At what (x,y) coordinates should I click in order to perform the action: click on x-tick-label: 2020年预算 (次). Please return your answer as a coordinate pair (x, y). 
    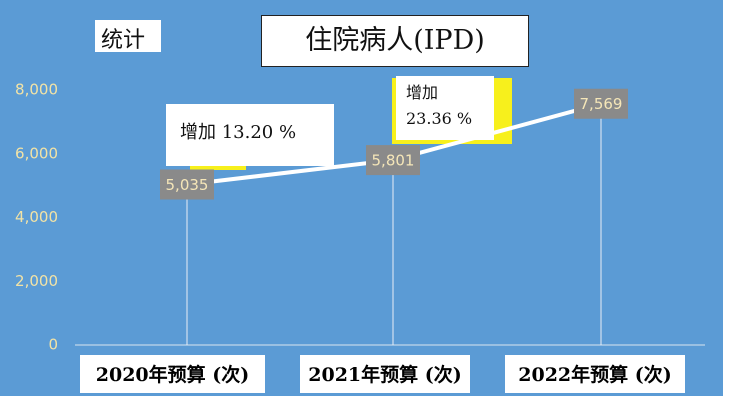
    Looking at the image, I should click on (172, 374).